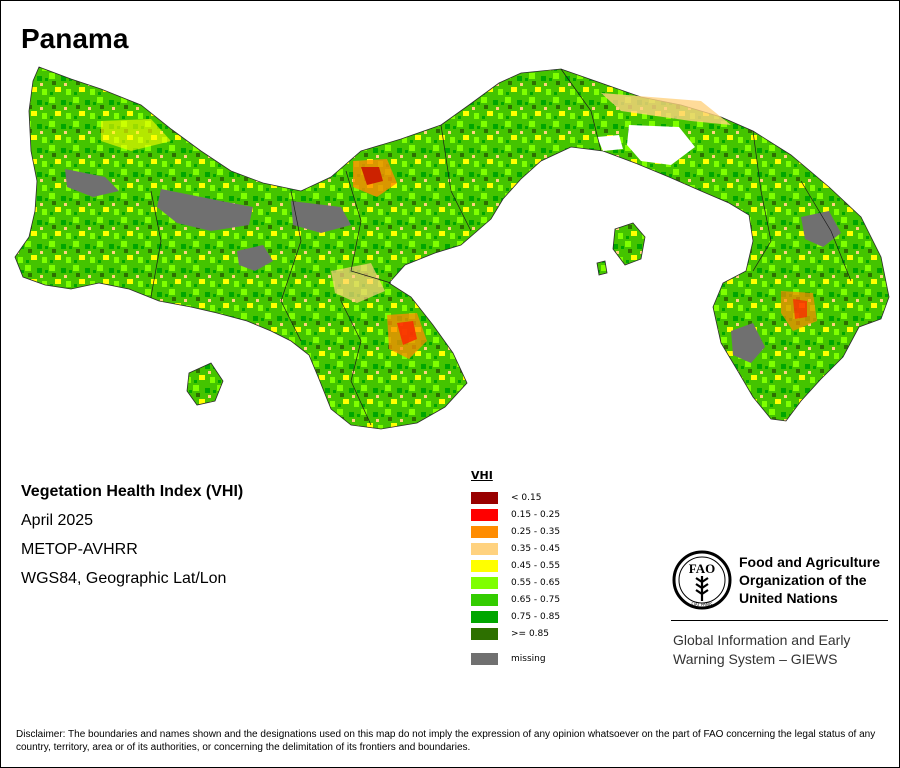  What do you see at coordinates (528, 658) in the screenshot?
I see `legend-label: missing` at bounding box center [528, 658].